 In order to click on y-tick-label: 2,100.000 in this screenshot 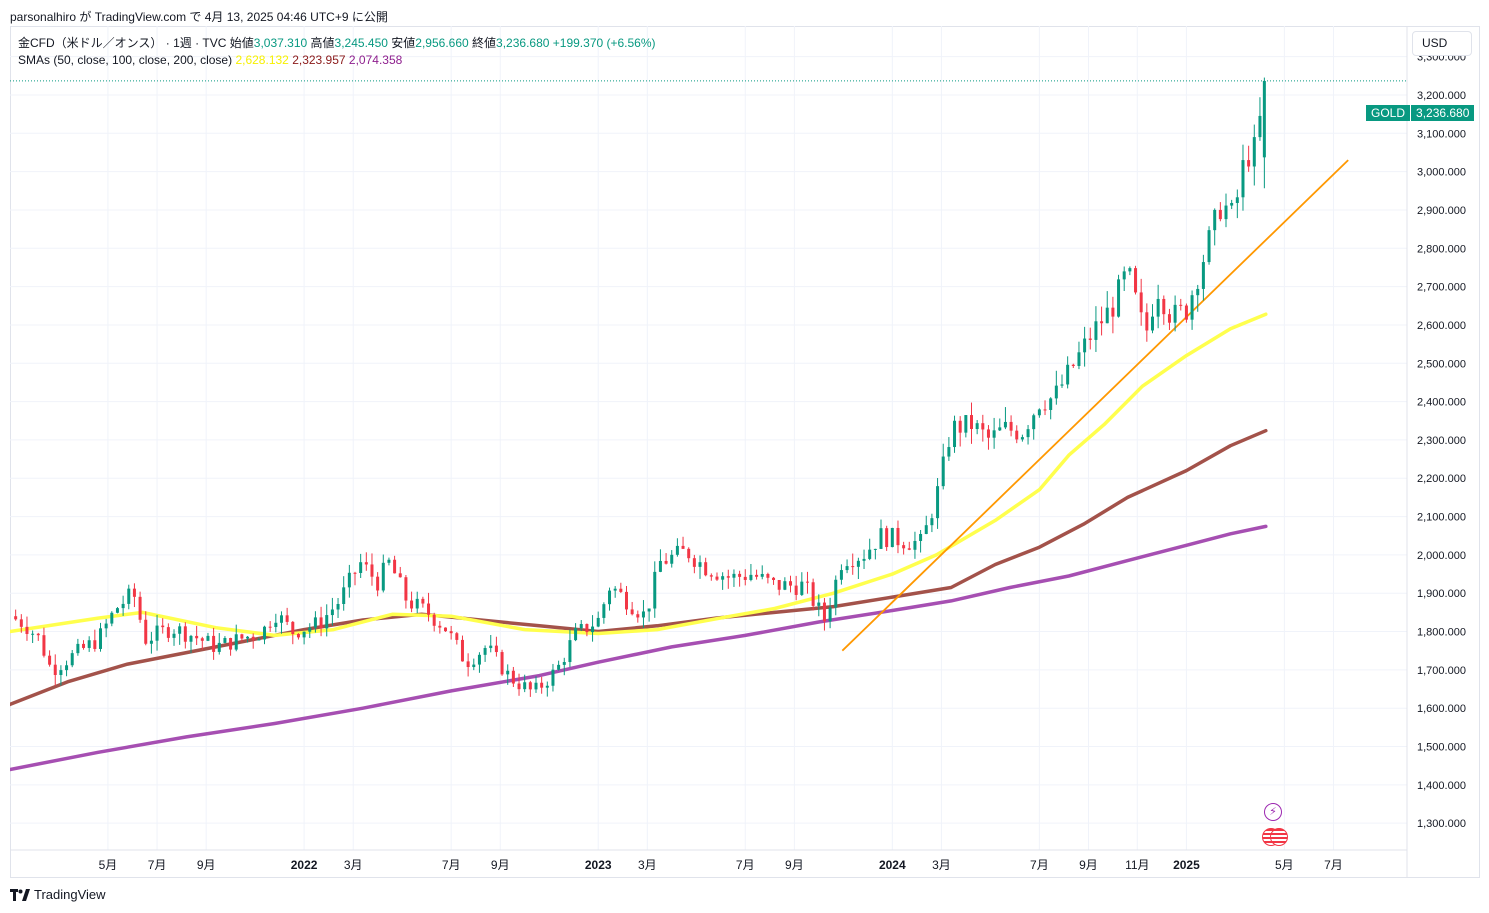, I will do `click(1441, 518)`.